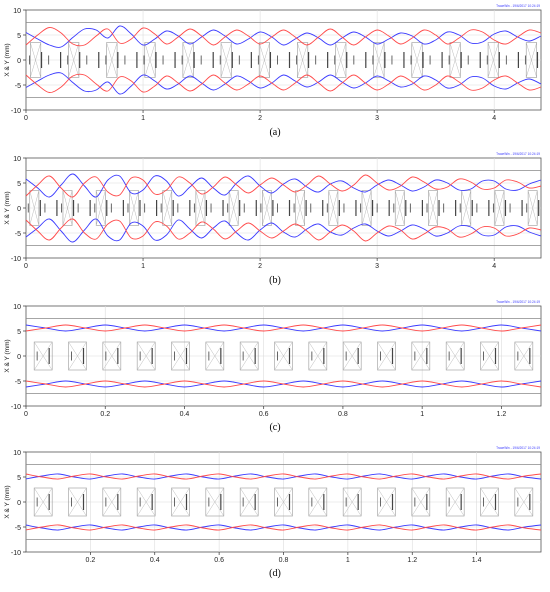 The width and height of the screenshot is (550, 592). I want to click on caption-a: (a), so click(275, 132).